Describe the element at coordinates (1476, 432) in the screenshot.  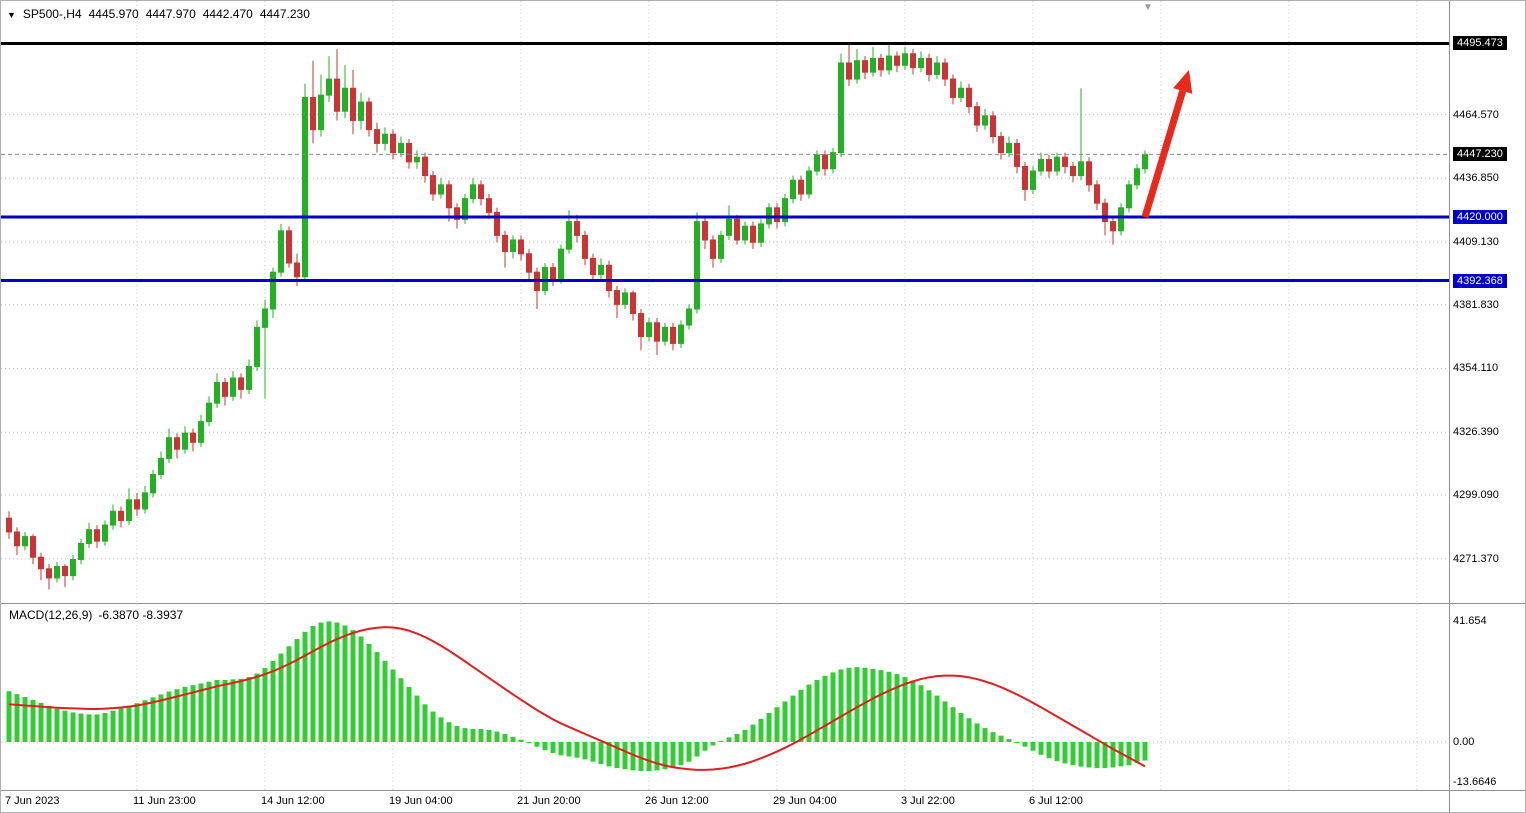
I see `price-axis-label: 4326.390` at that location.